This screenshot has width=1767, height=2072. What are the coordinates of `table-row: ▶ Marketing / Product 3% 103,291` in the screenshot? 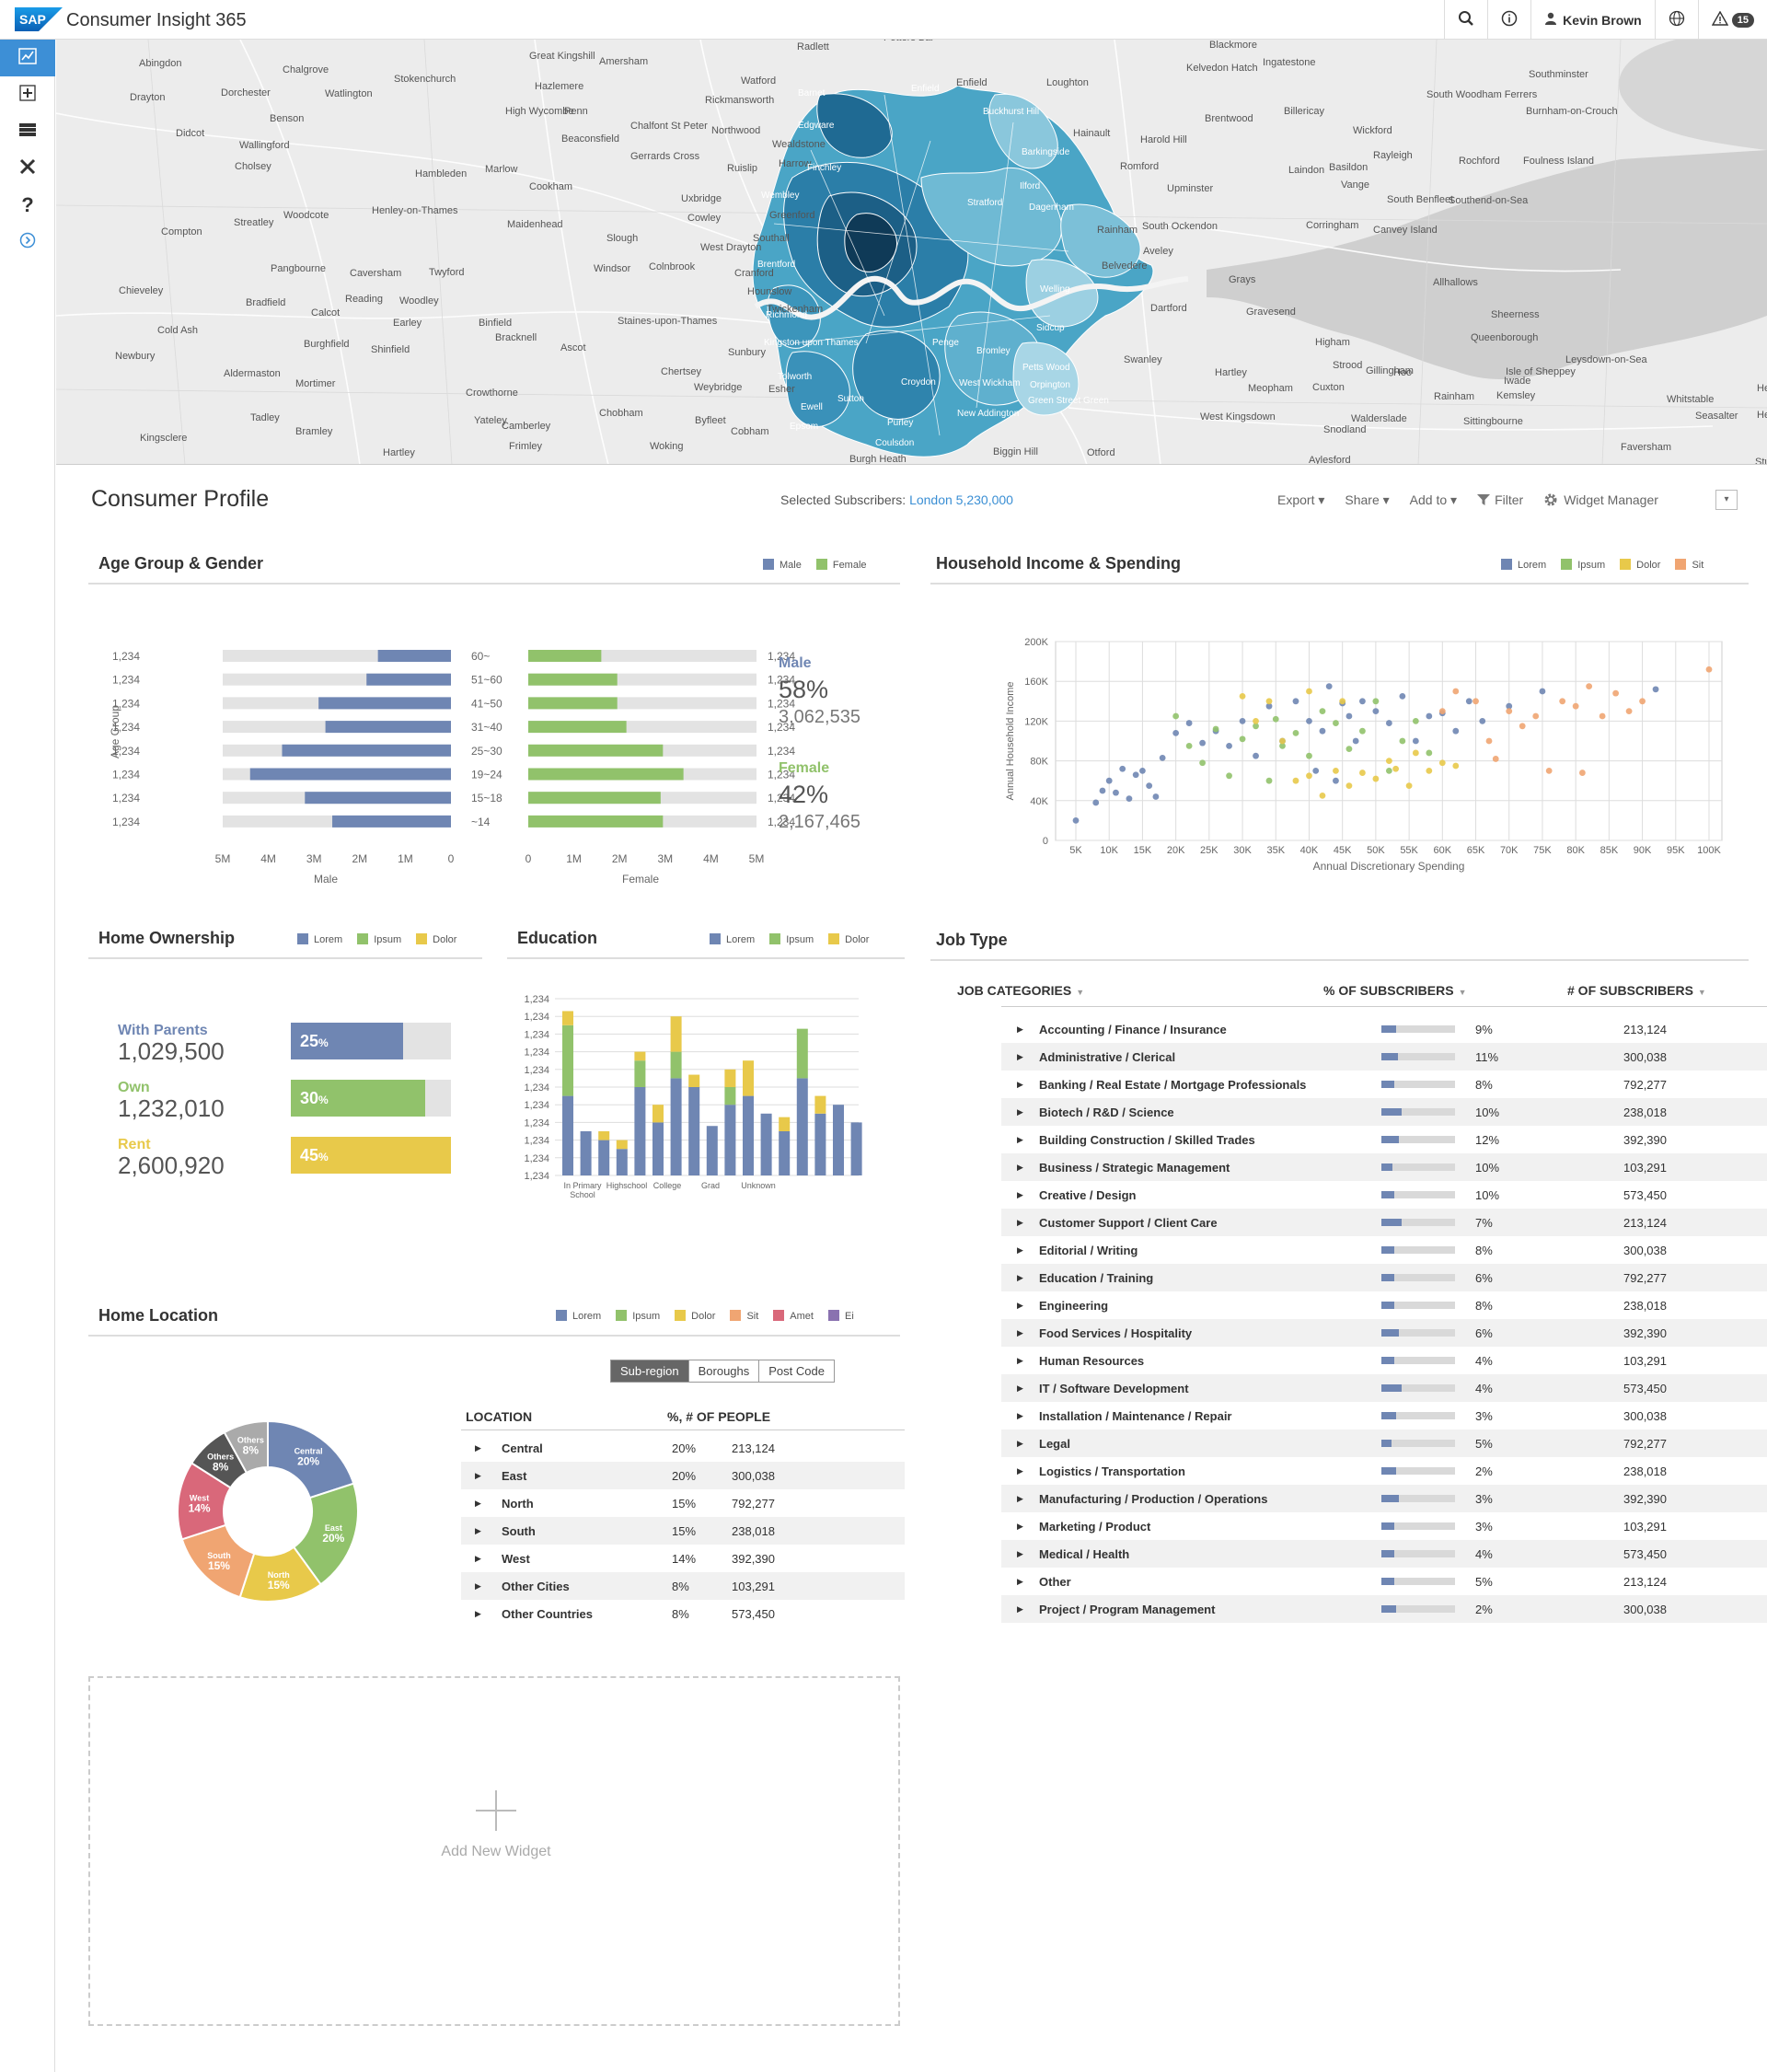 It's located at (1384, 1526).